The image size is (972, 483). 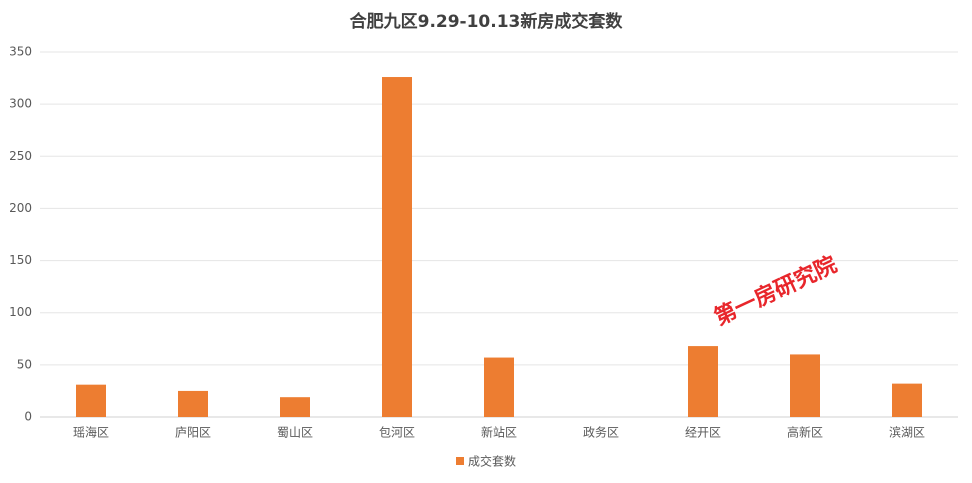 I want to click on x-tick-label: 政务区, so click(x=601, y=432).